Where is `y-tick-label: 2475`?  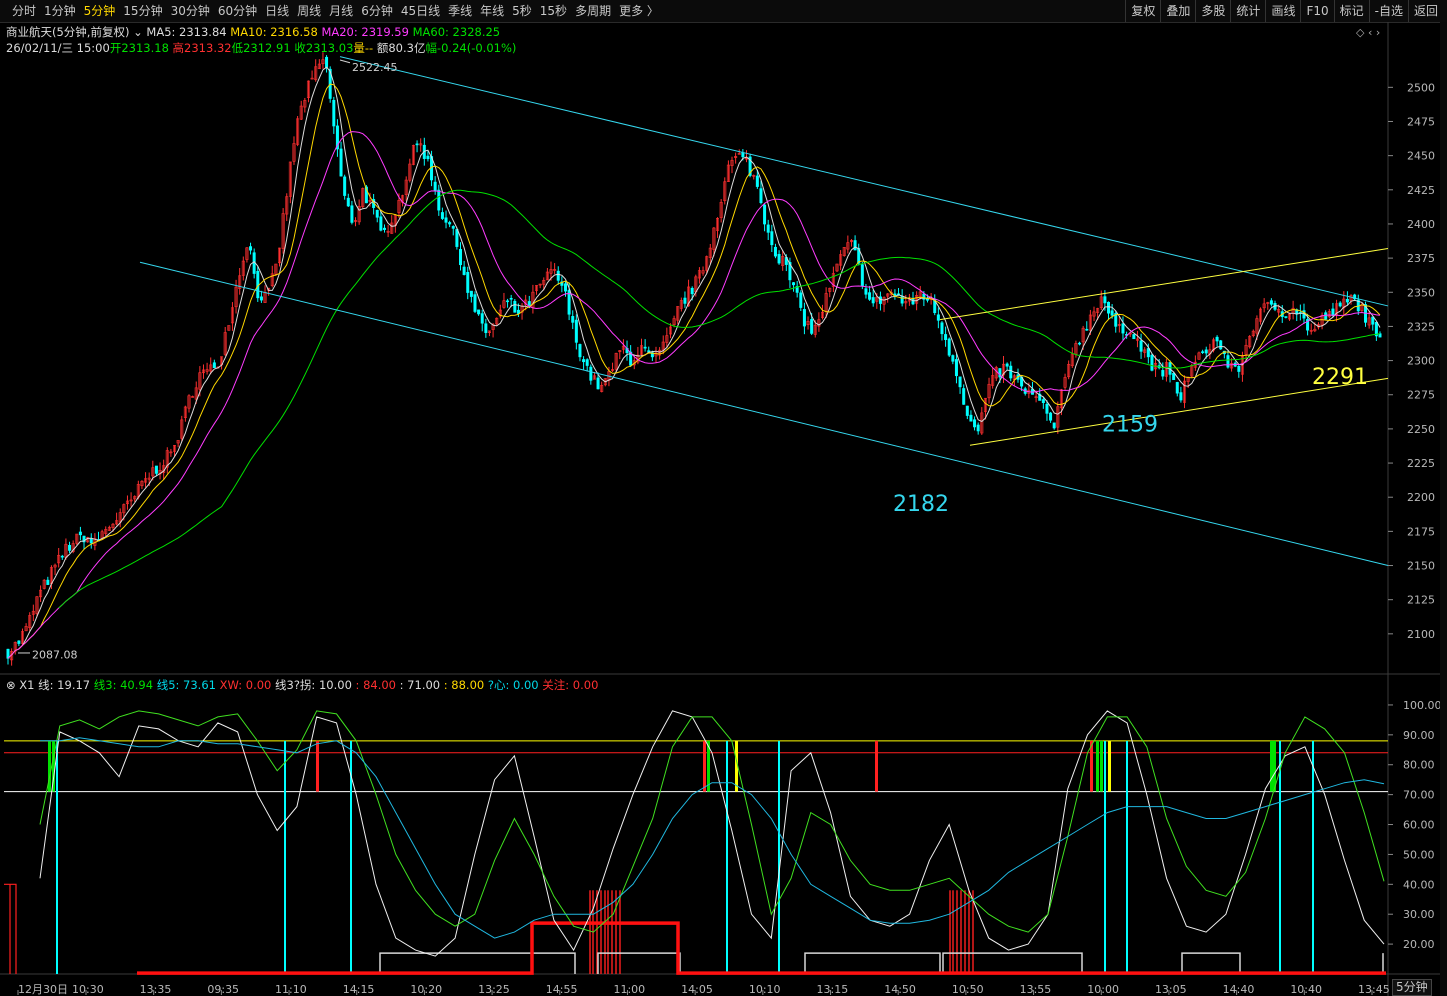
y-tick-label: 2475 is located at coordinates (1421, 121).